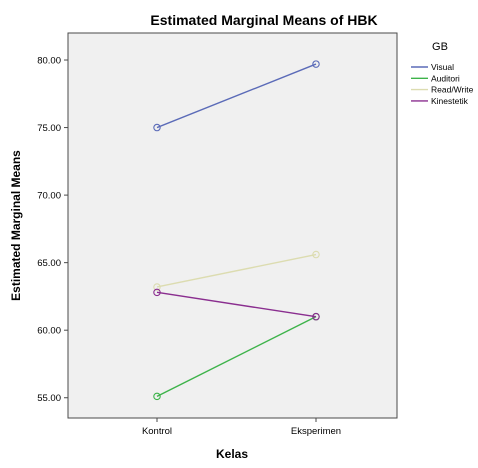  What do you see at coordinates (442, 67) in the screenshot?
I see `legend-label-visual: Visual` at bounding box center [442, 67].